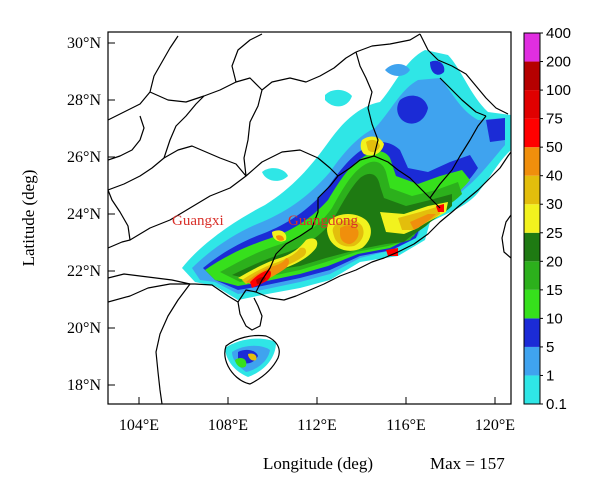 Image resolution: width=600 pixels, height=493 pixels. Describe the element at coordinates (84, 328) in the screenshot. I see `y-tick-label: 20°N` at that location.